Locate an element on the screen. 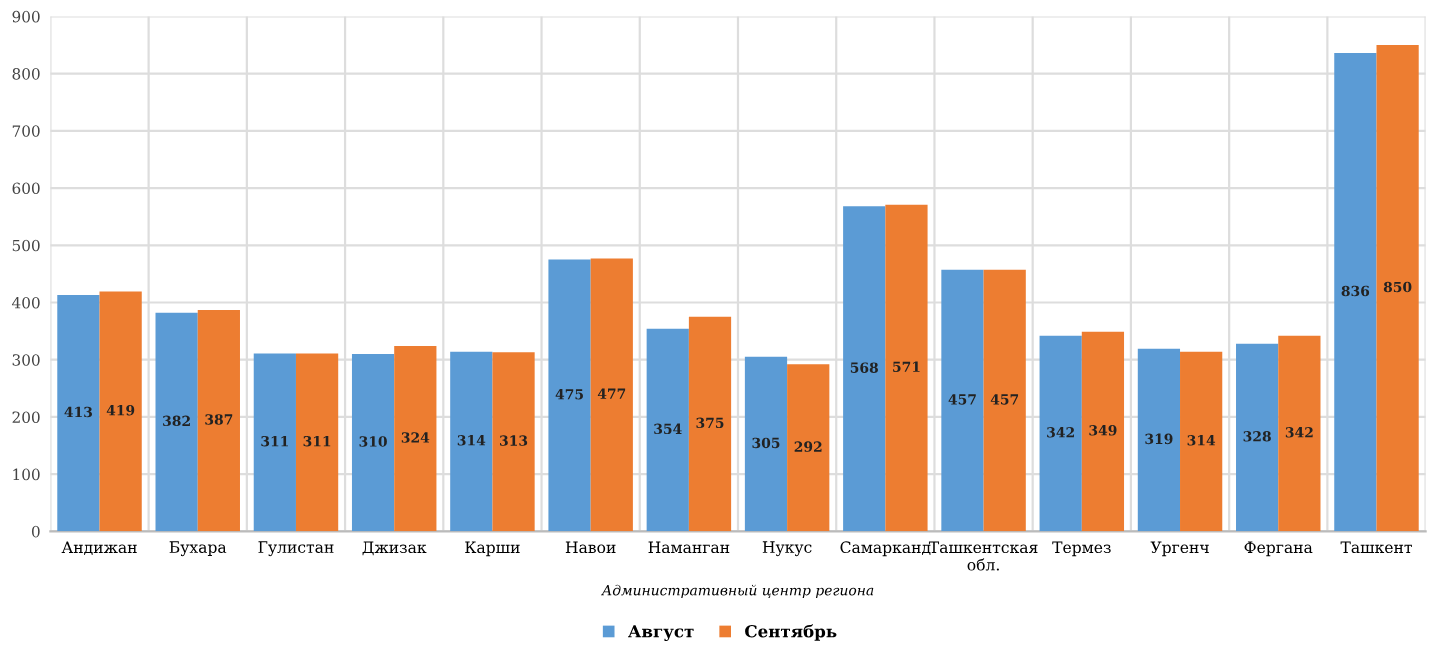 This screenshot has width=1440, height=656. legend-label: Сентябрь is located at coordinates (791, 632).